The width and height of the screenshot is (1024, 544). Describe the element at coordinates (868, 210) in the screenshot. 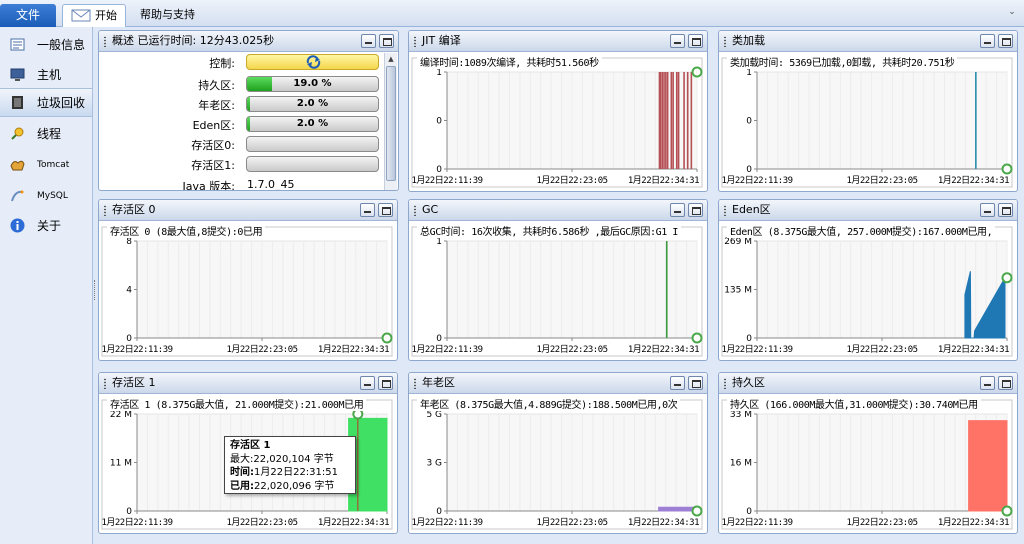

I see `eden-panel-header: Eden区` at that location.